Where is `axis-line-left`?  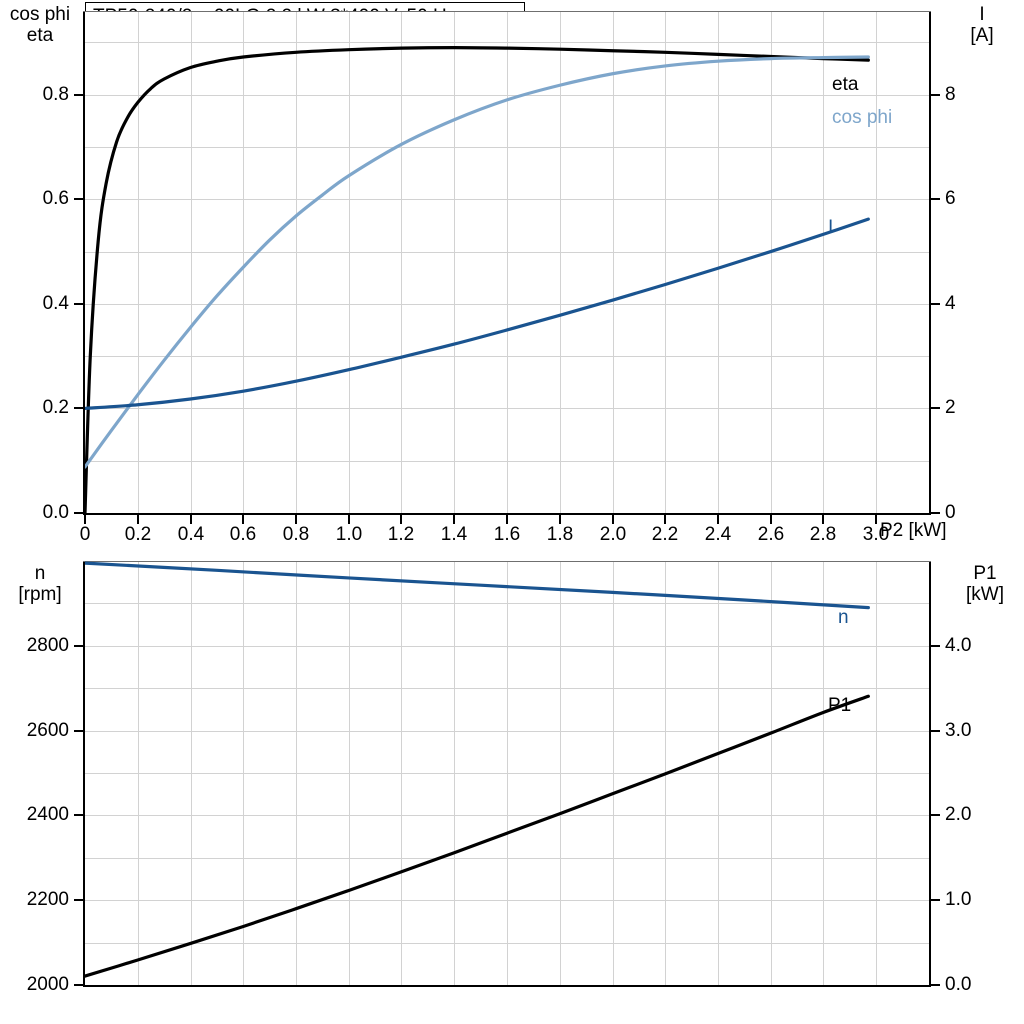 axis-line-left is located at coordinates (84, 263).